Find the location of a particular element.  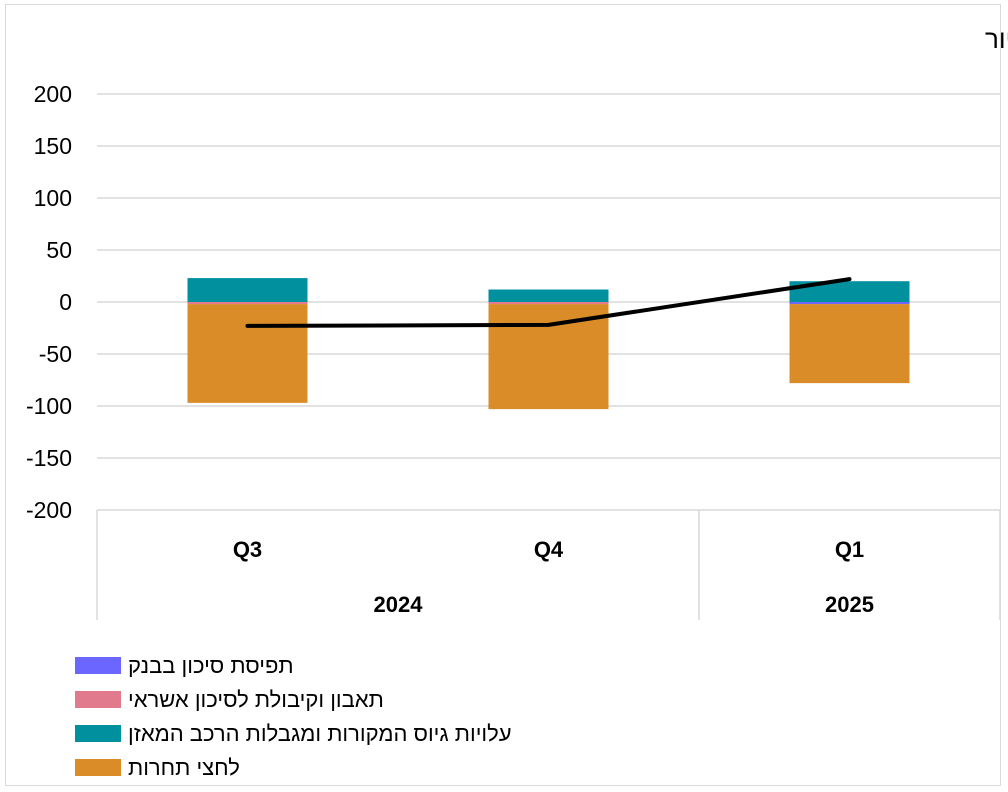

y-tick-label: 100 is located at coordinates (53, 198).